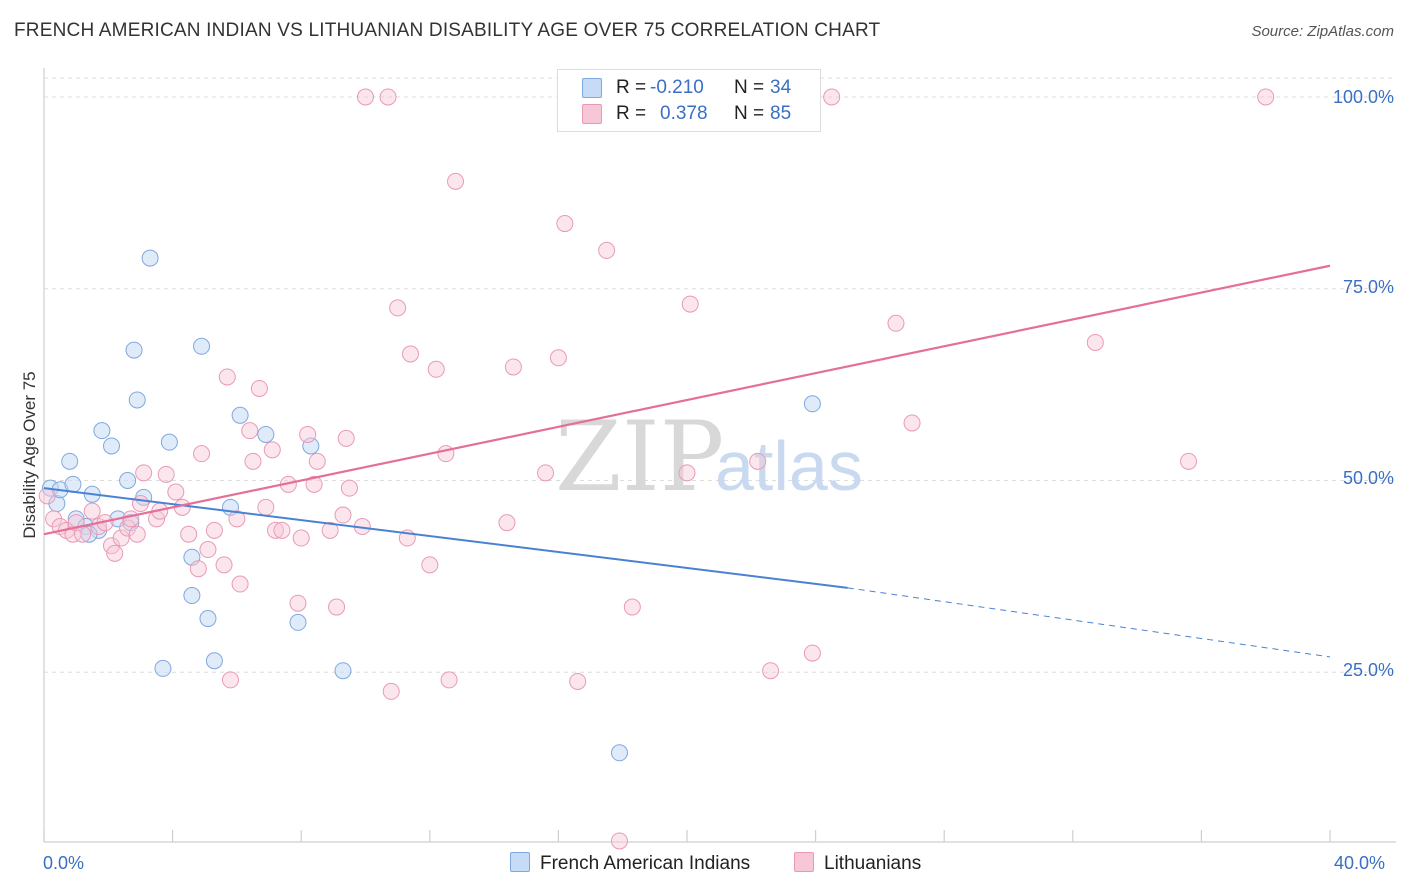 Image resolution: width=1406 pixels, height=892 pixels. Describe the element at coordinates (645, 863) in the screenshot. I see `legend-label-blue: French American Indians` at that location.